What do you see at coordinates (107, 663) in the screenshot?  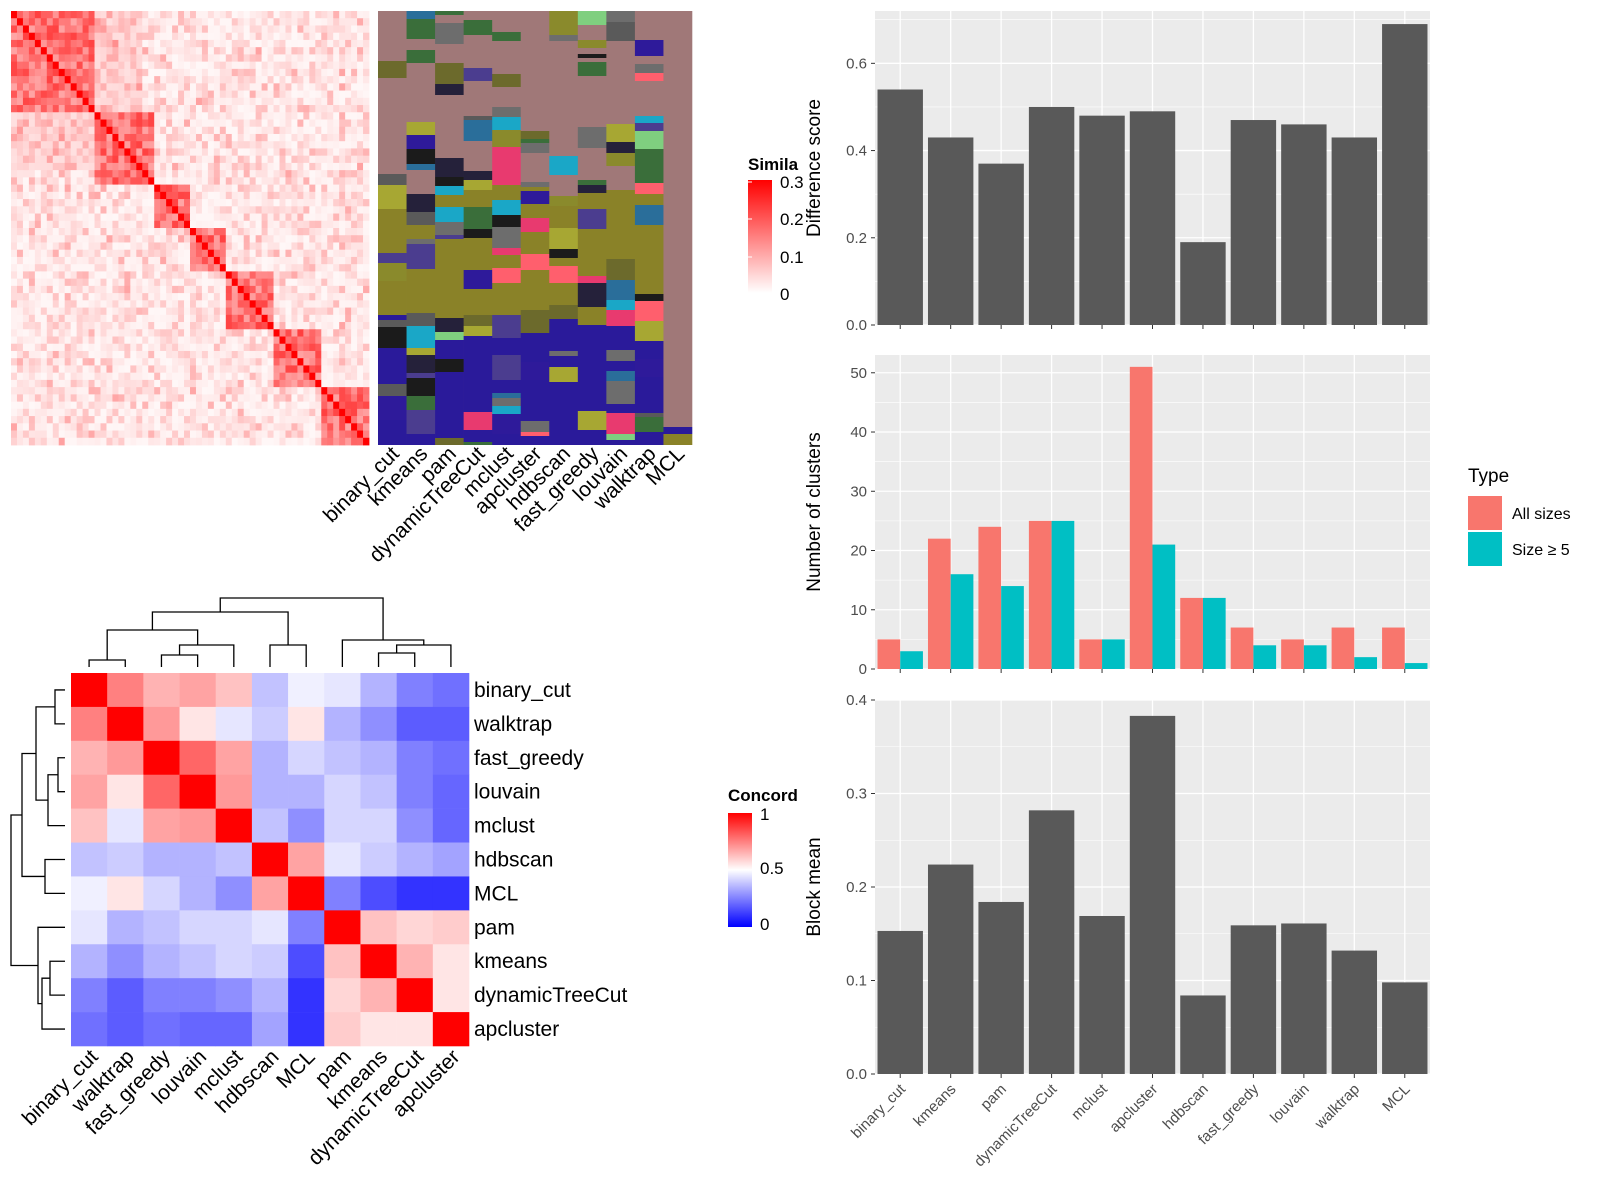 I see `dendrogram-branch` at bounding box center [107, 663].